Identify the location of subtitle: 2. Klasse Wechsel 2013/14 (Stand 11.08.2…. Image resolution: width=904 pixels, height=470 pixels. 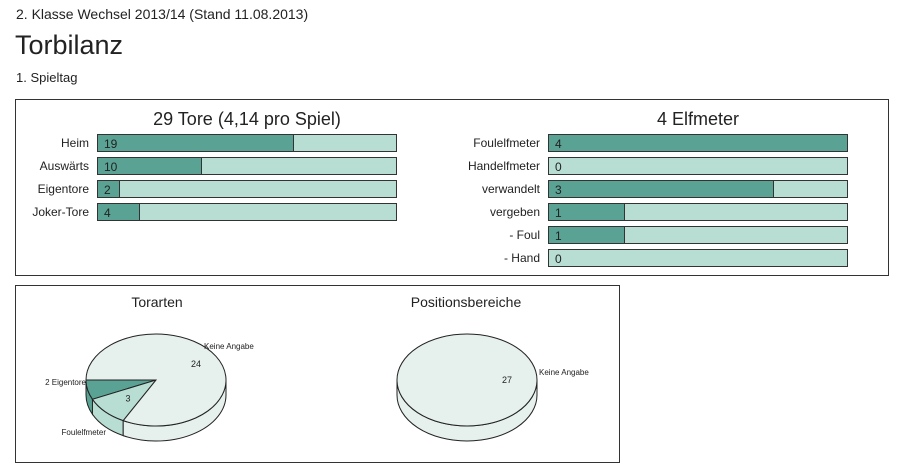
(162, 14).